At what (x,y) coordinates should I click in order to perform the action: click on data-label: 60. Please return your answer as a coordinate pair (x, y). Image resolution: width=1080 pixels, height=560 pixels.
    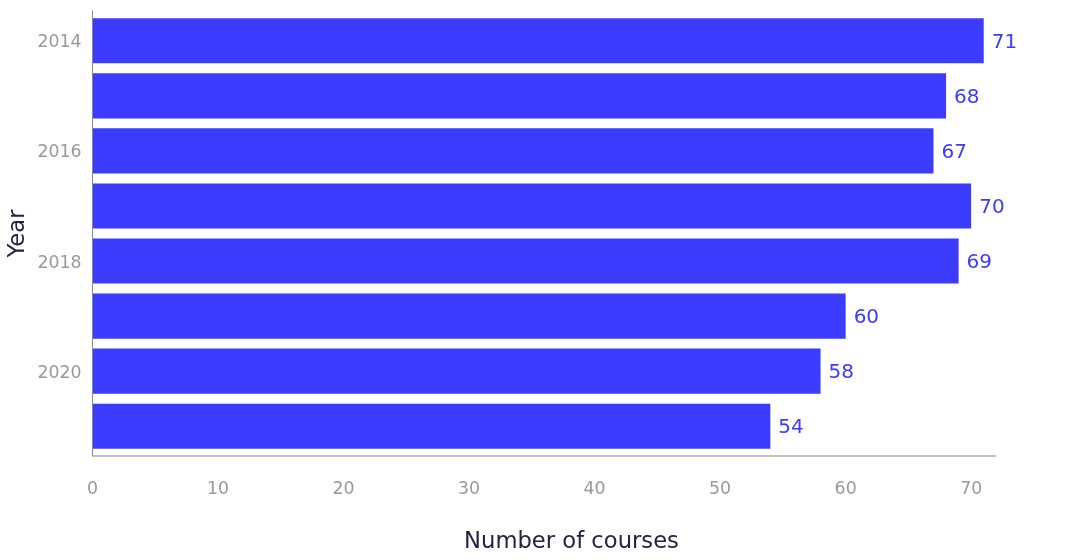
    Looking at the image, I should click on (866, 316).